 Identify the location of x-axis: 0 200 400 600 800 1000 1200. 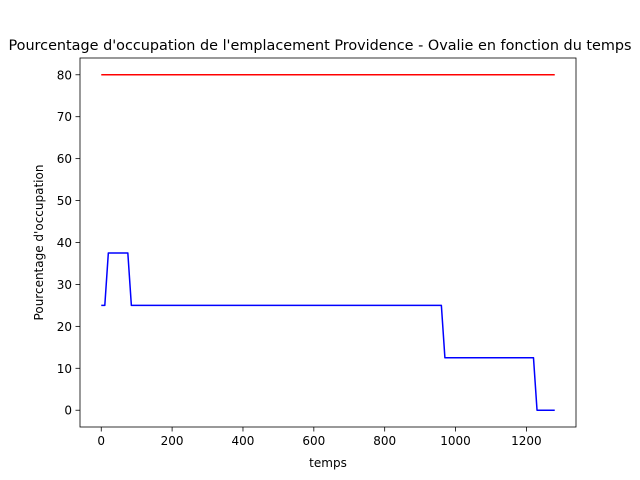
(319, 437).